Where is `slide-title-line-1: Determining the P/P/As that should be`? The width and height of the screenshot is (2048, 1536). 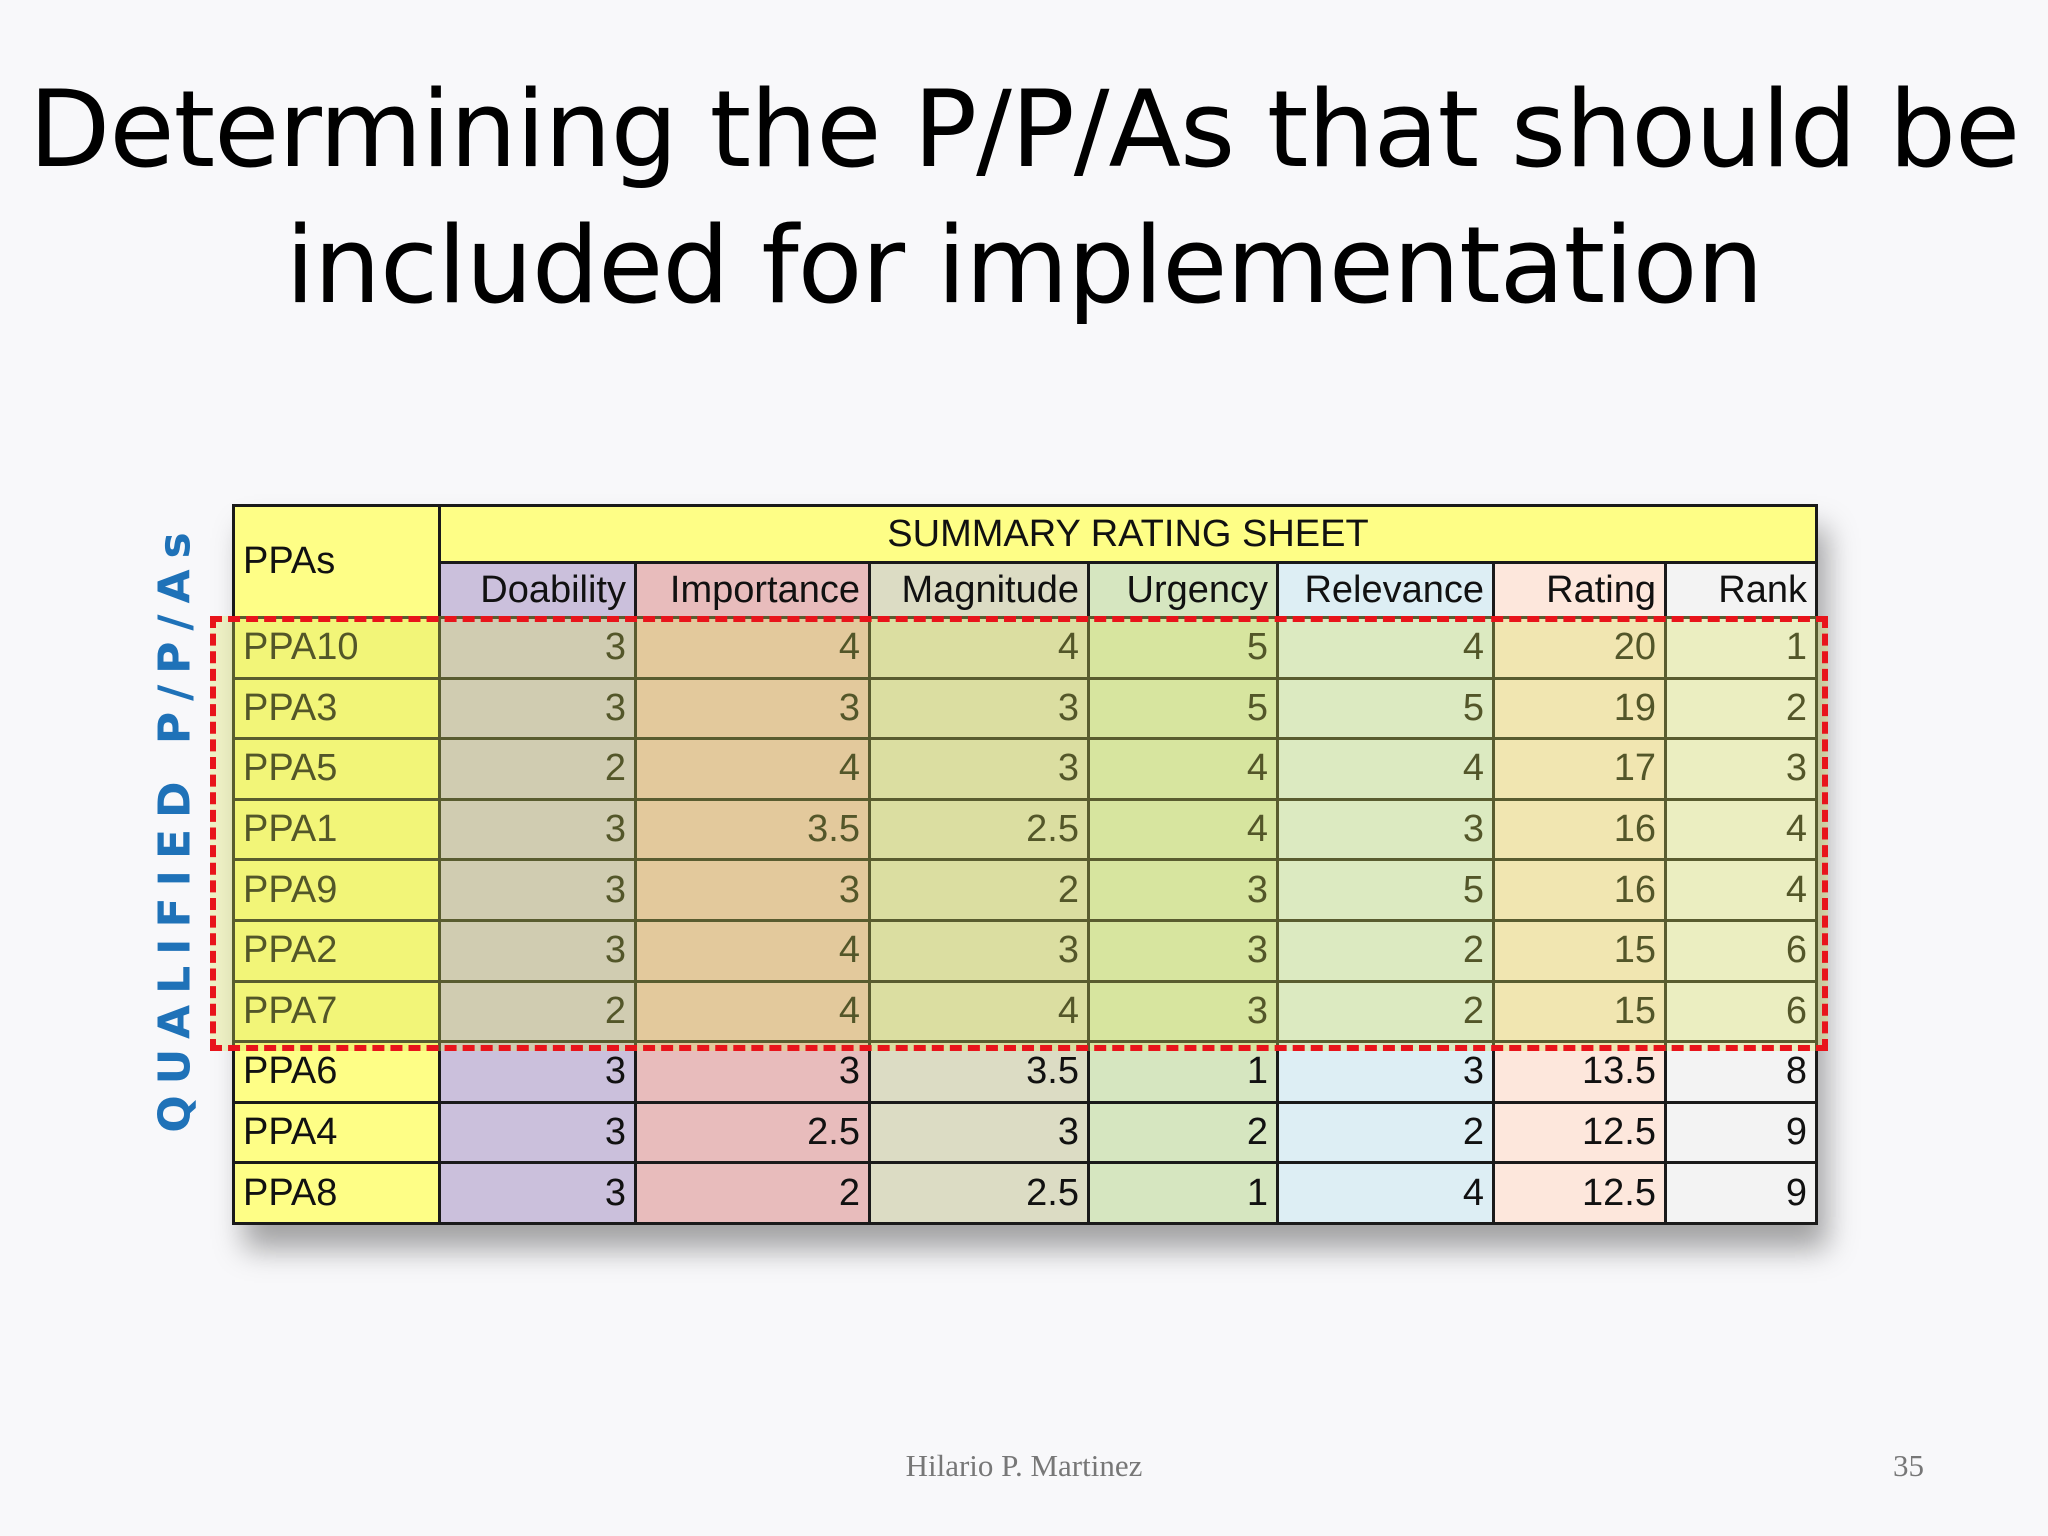 slide-title-line-1: Determining the P/P/As that should be is located at coordinates (1024, 129).